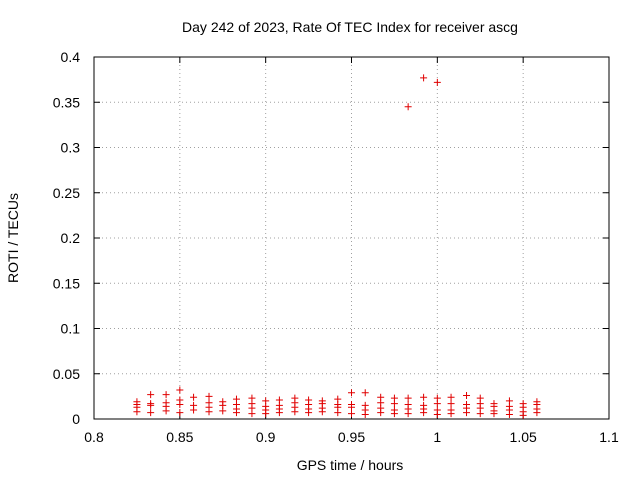  What do you see at coordinates (350, 465) in the screenshot?
I see `x-axis-title: GPS time / hours` at bounding box center [350, 465].